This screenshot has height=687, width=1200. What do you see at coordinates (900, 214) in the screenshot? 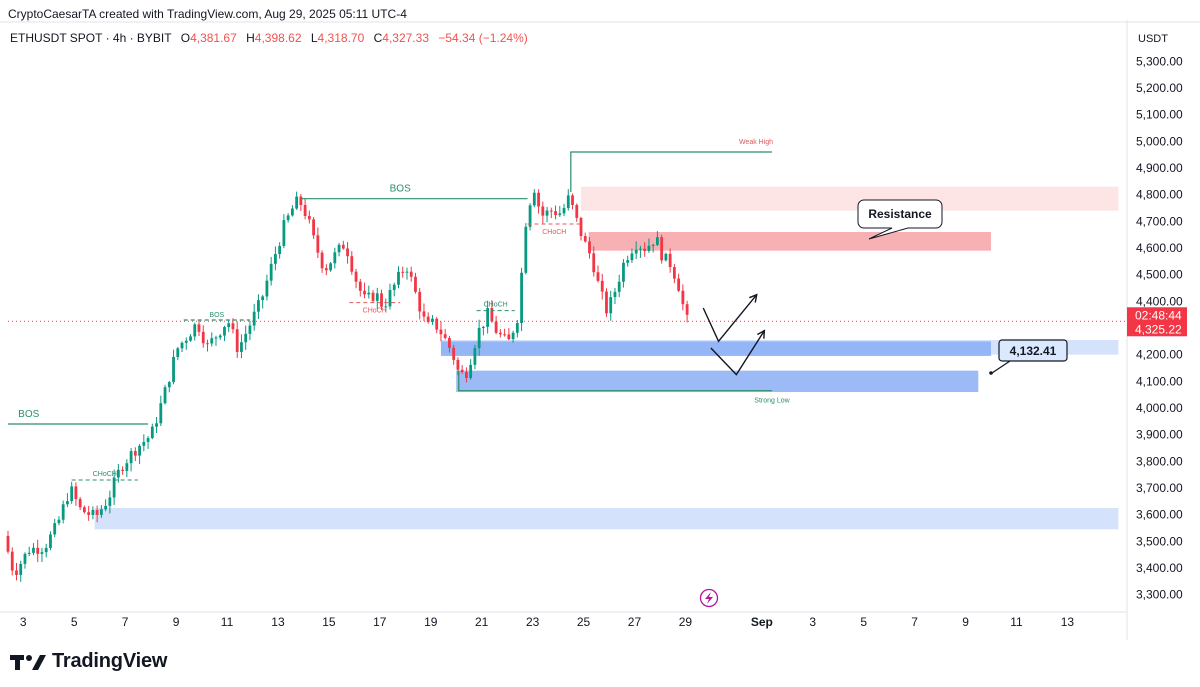
I see `resistance-callout-text: Resistance` at bounding box center [900, 214].